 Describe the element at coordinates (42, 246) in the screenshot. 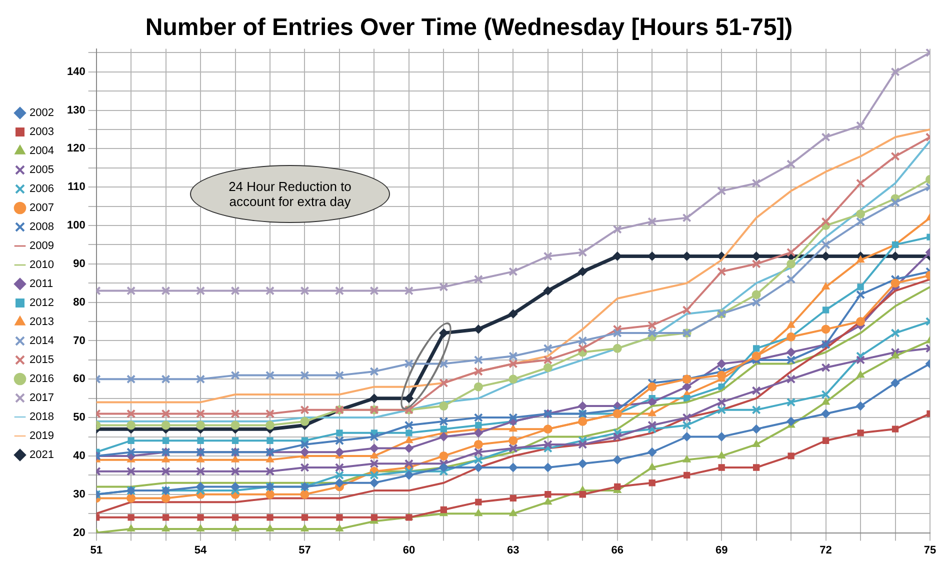

I see `legend-label: 2009` at that location.